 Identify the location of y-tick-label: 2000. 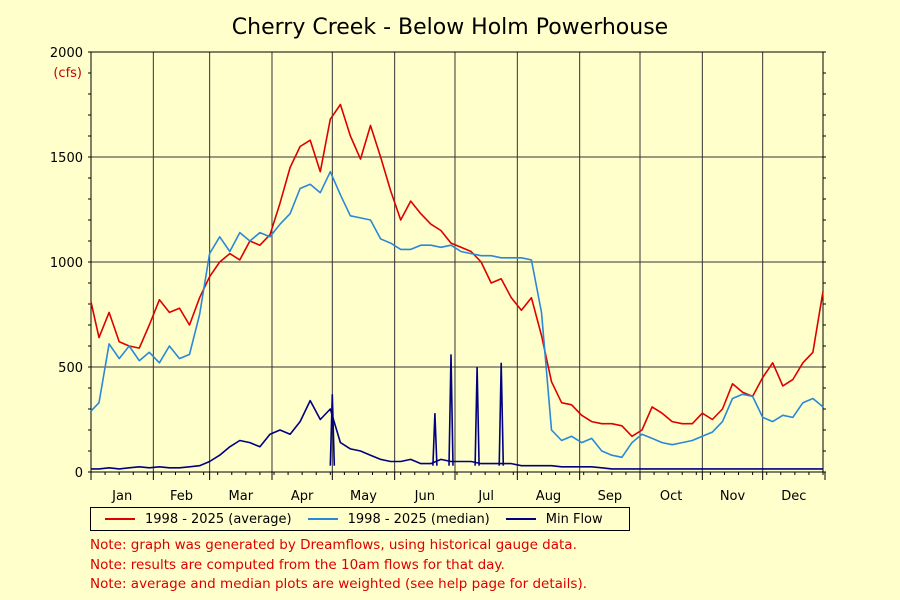
(66, 53).